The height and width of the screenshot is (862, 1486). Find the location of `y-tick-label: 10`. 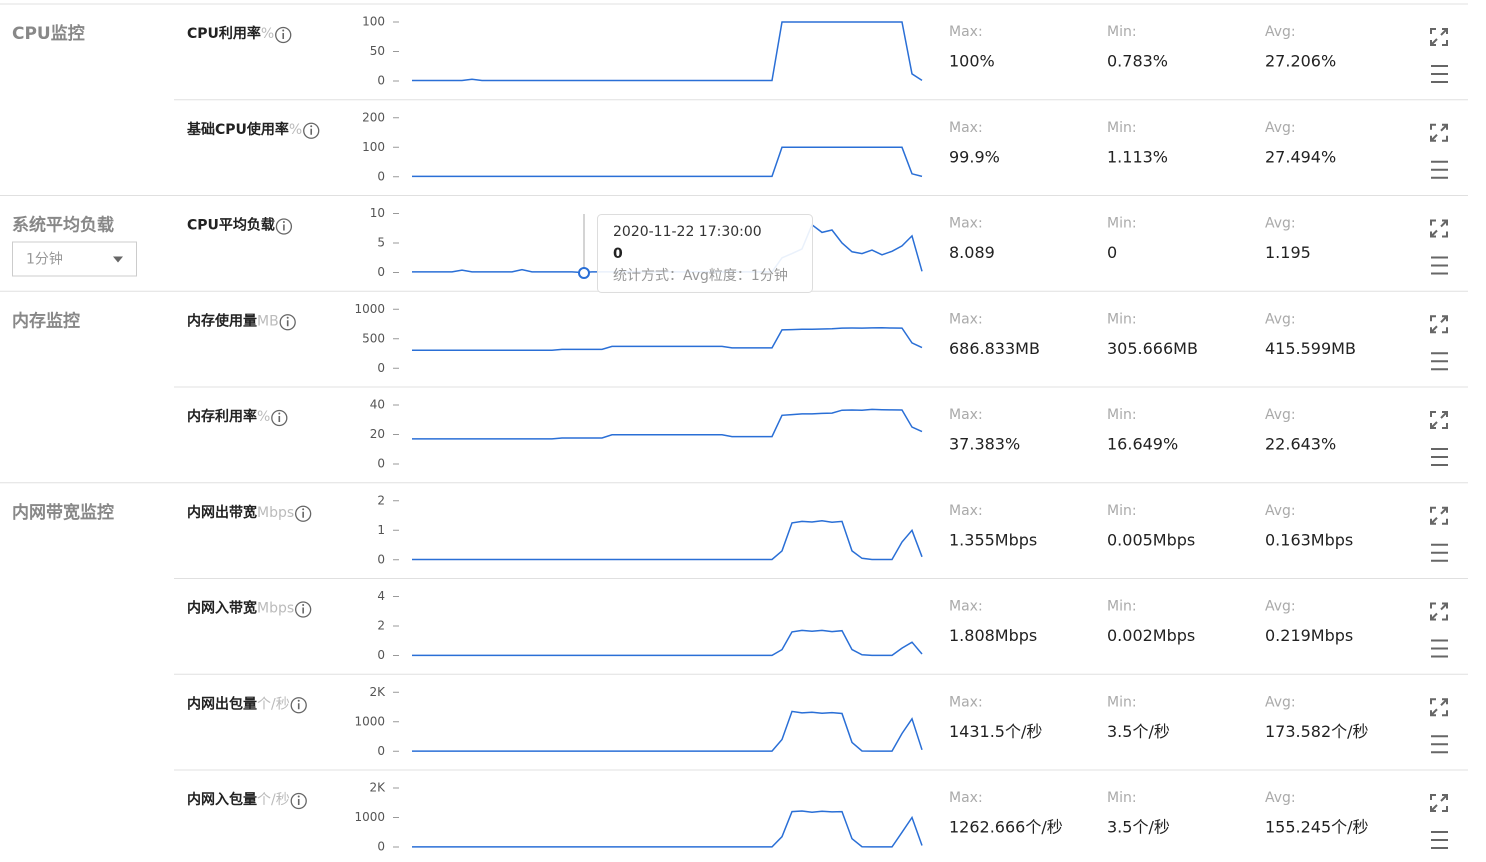

y-tick-label: 10 is located at coordinates (377, 213).